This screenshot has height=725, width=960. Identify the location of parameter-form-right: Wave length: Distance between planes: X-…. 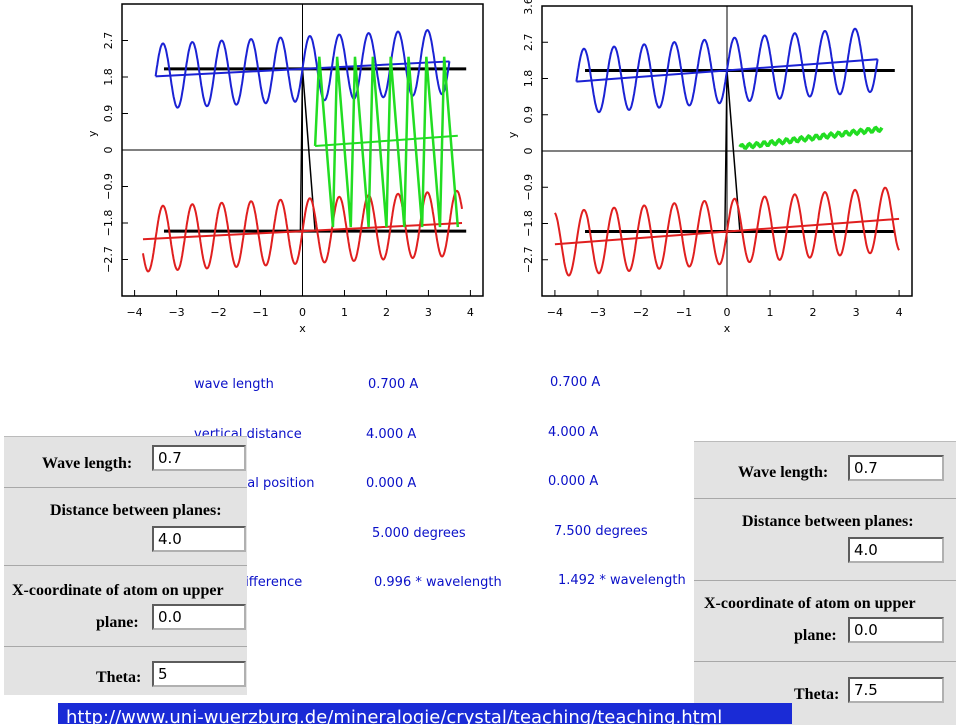
(825, 583).